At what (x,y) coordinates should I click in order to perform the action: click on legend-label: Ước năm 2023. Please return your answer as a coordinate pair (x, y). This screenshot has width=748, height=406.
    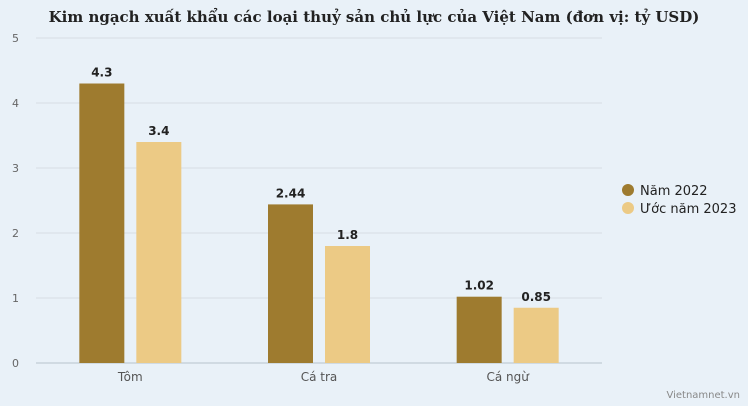
    Looking at the image, I should click on (688, 209).